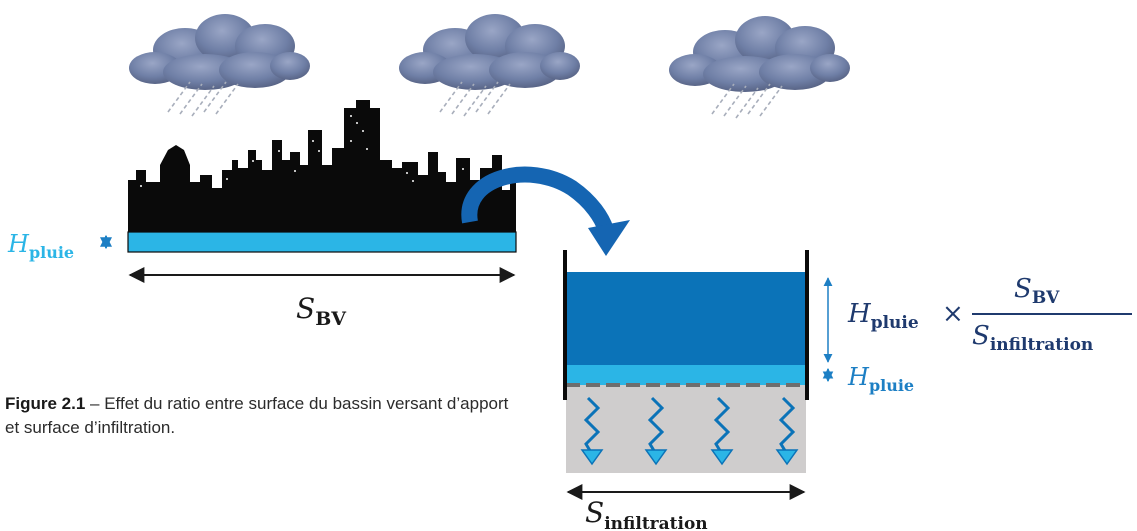  What do you see at coordinates (989, 314) in the screenshot?
I see `ratio-formula: Hpluie × SBV Sinfiltration` at bounding box center [989, 314].